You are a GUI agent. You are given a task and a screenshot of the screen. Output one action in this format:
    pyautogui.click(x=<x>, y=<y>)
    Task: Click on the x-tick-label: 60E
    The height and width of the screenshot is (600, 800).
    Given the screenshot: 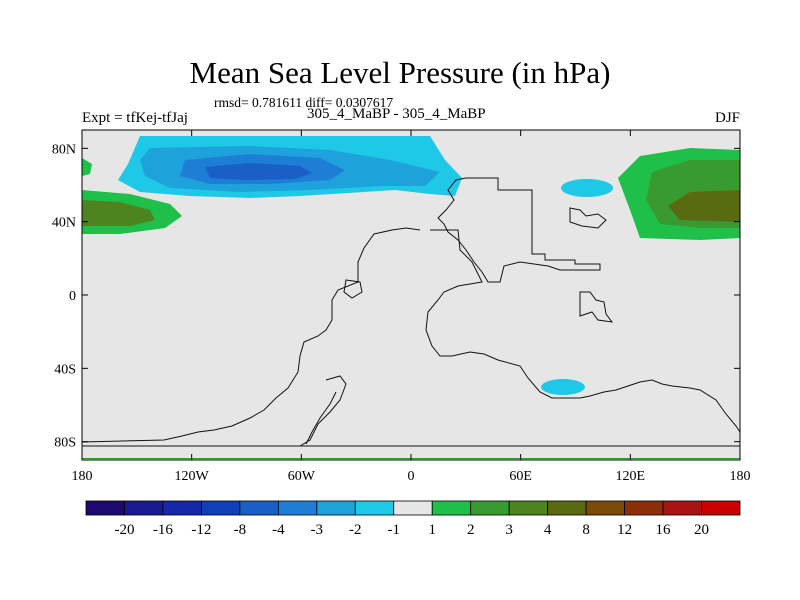 What is the action you would take?
    pyautogui.click(x=520, y=476)
    